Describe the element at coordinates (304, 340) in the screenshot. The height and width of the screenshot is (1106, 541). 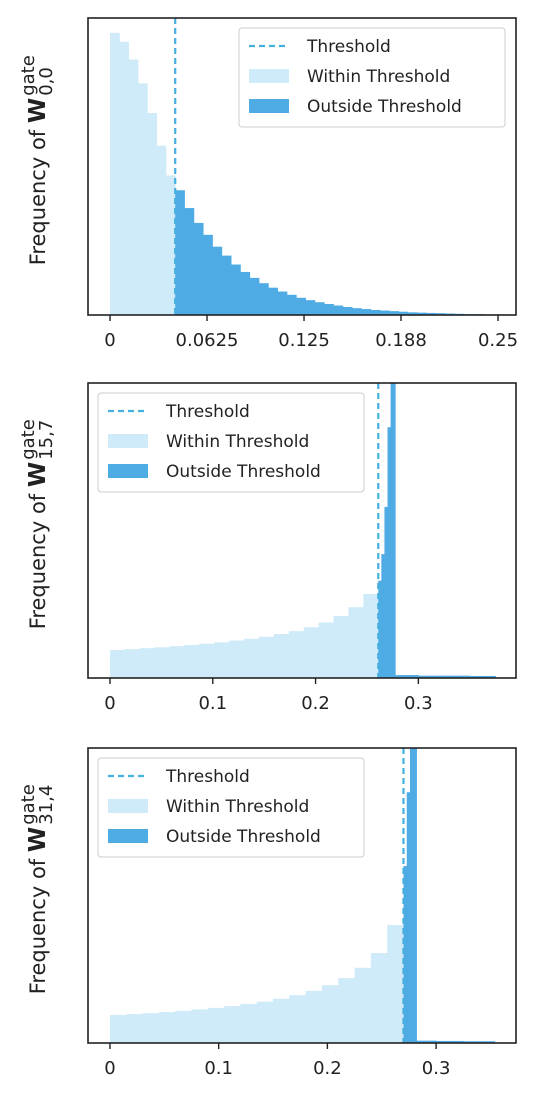
I see `x-tick-label: 0.125` at that location.